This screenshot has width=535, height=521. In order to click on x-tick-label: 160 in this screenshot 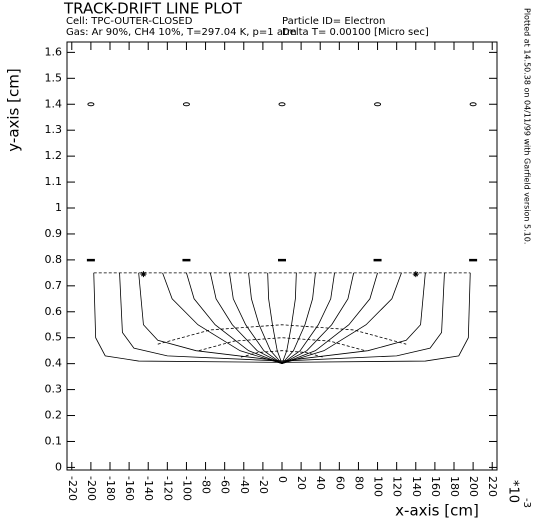, I will do `click(435, 486)`.